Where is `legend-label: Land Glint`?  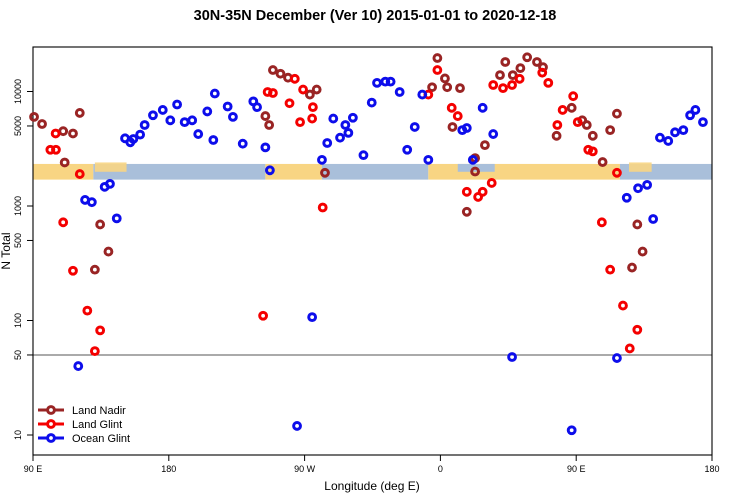
legend-label: Land Glint is located at coordinates (97, 425).